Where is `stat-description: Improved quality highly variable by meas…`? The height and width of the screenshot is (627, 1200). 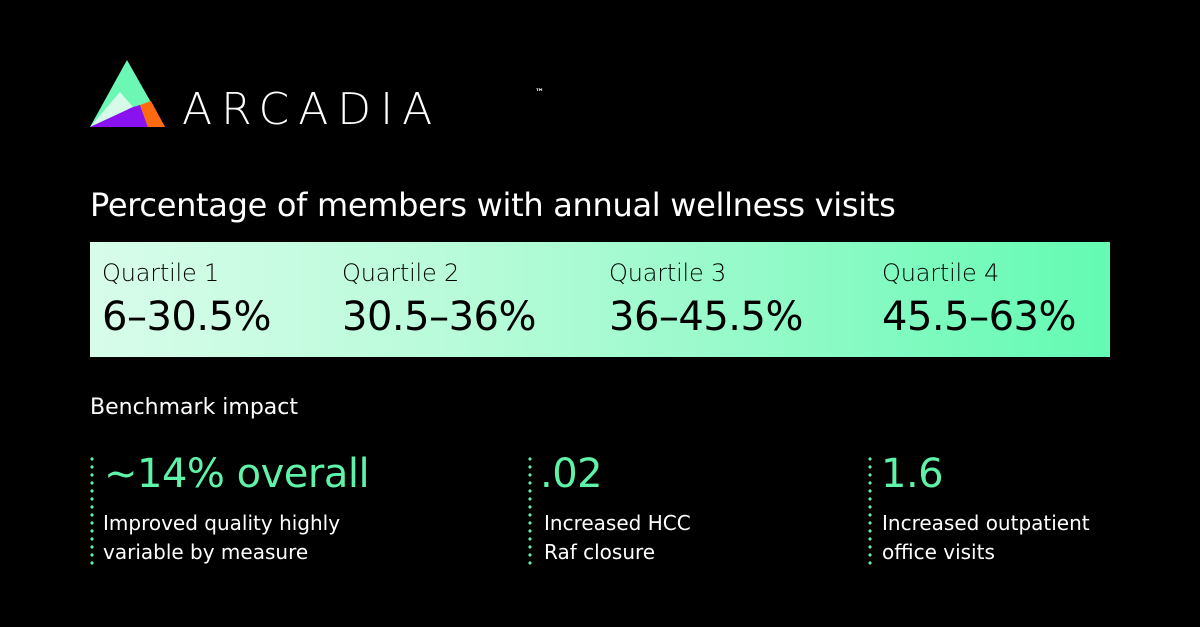
stat-description: Improved quality highly variable by meas… is located at coordinates (221, 538).